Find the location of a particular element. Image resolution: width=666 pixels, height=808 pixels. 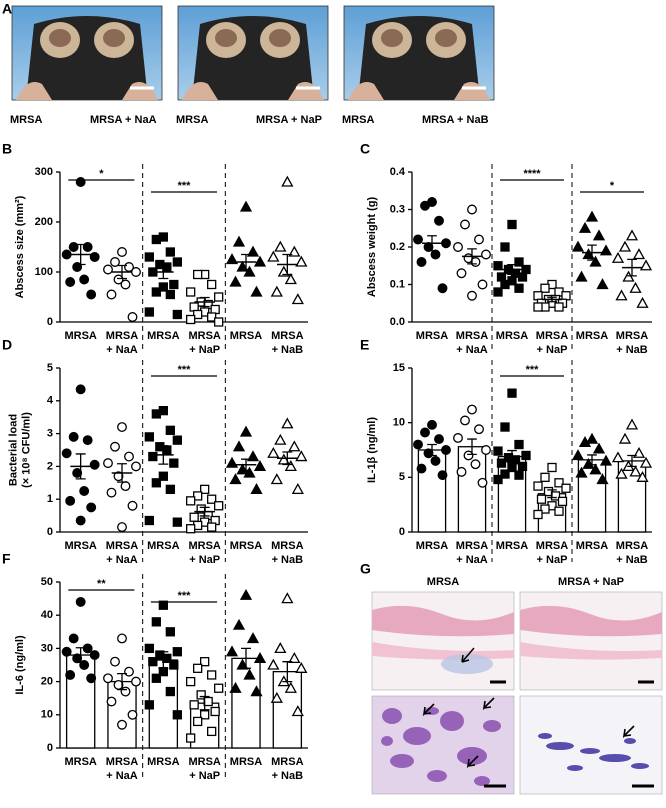

mouse-limbs is located at coordinates (253, 91).